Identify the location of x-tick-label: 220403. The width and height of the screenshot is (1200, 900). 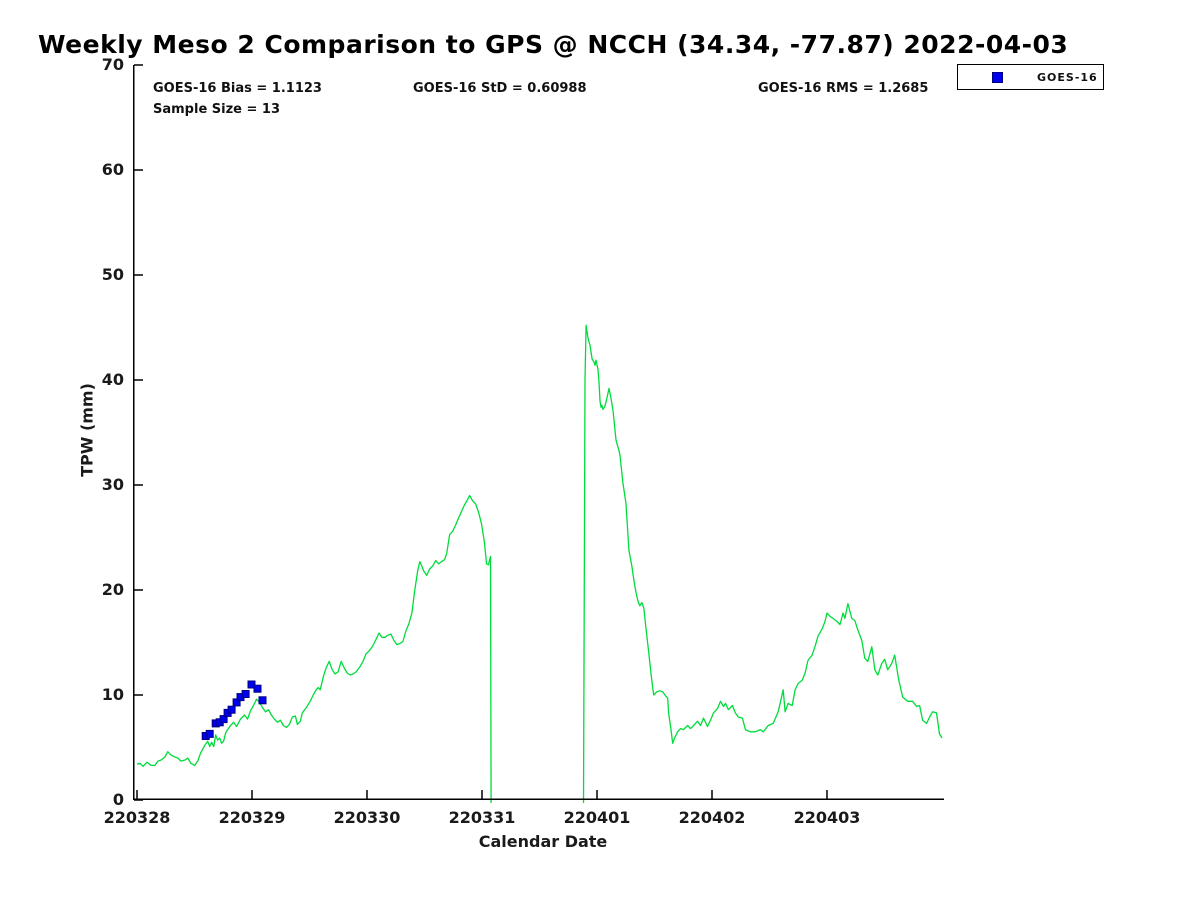
(827, 817).